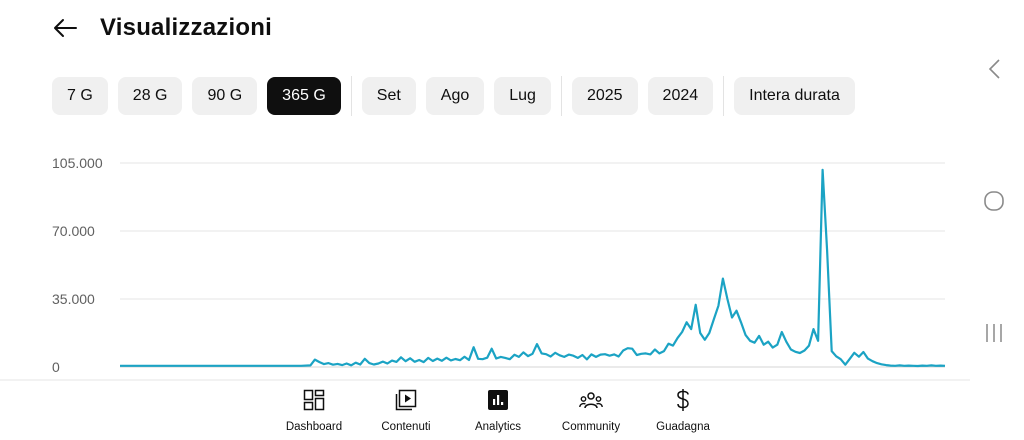 The height and width of the screenshot is (440, 1024). What do you see at coordinates (73, 299) in the screenshot?
I see `y-tick-label: 35.000` at bounding box center [73, 299].